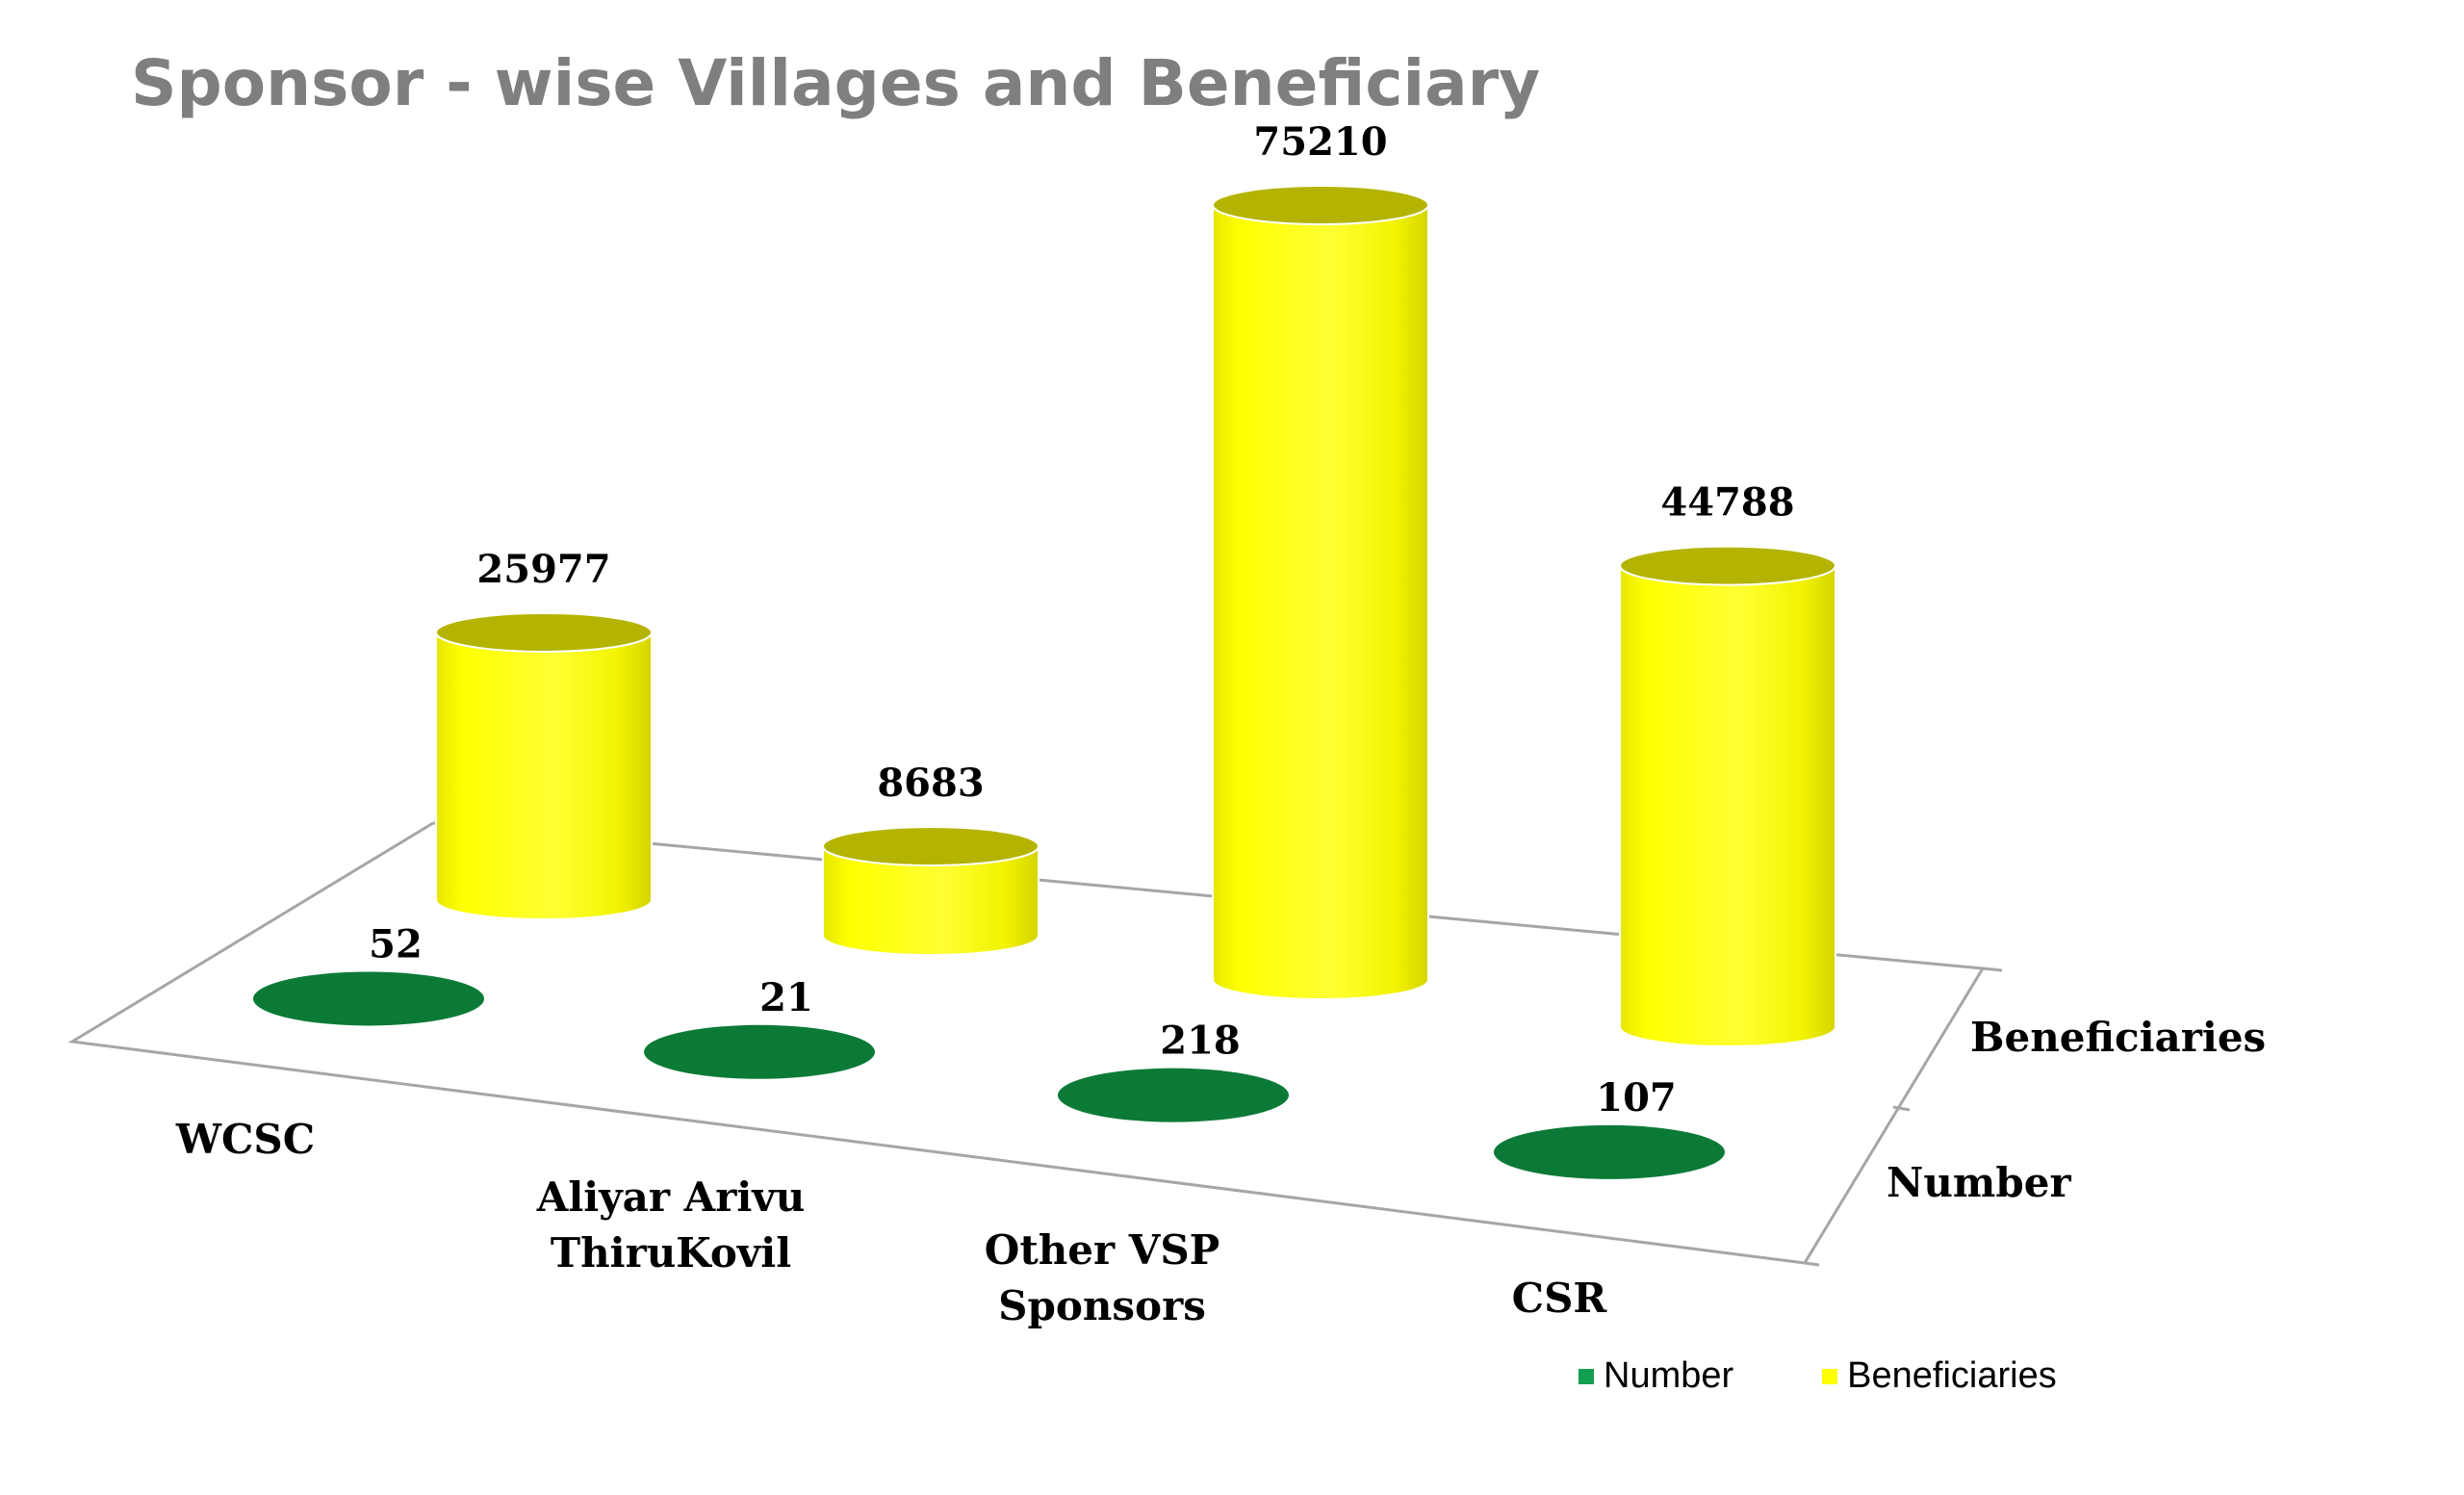 This screenshot has width=2464, height=1495. Describe the element at coordinates (368, 998) in the screenshot. I see `bar-number-wcsc` at that location.